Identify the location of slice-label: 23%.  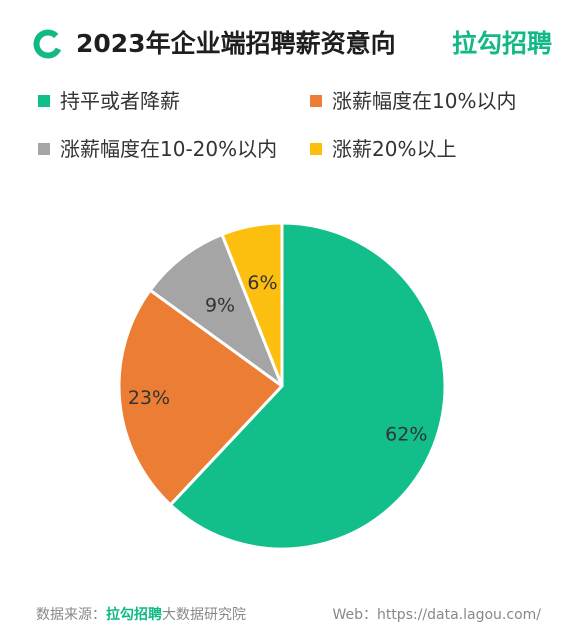
(149, 398).